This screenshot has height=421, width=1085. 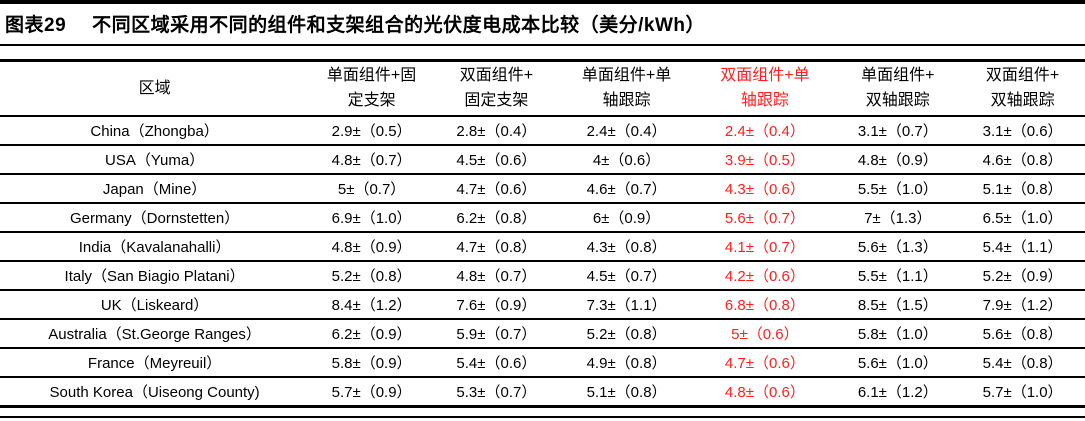 I want to click on figure-title-bar: 图表29 不同区域采用不同的组件和支架组合的光伏度电成本比较（美分/kWh）, so click(x=542, y=23).